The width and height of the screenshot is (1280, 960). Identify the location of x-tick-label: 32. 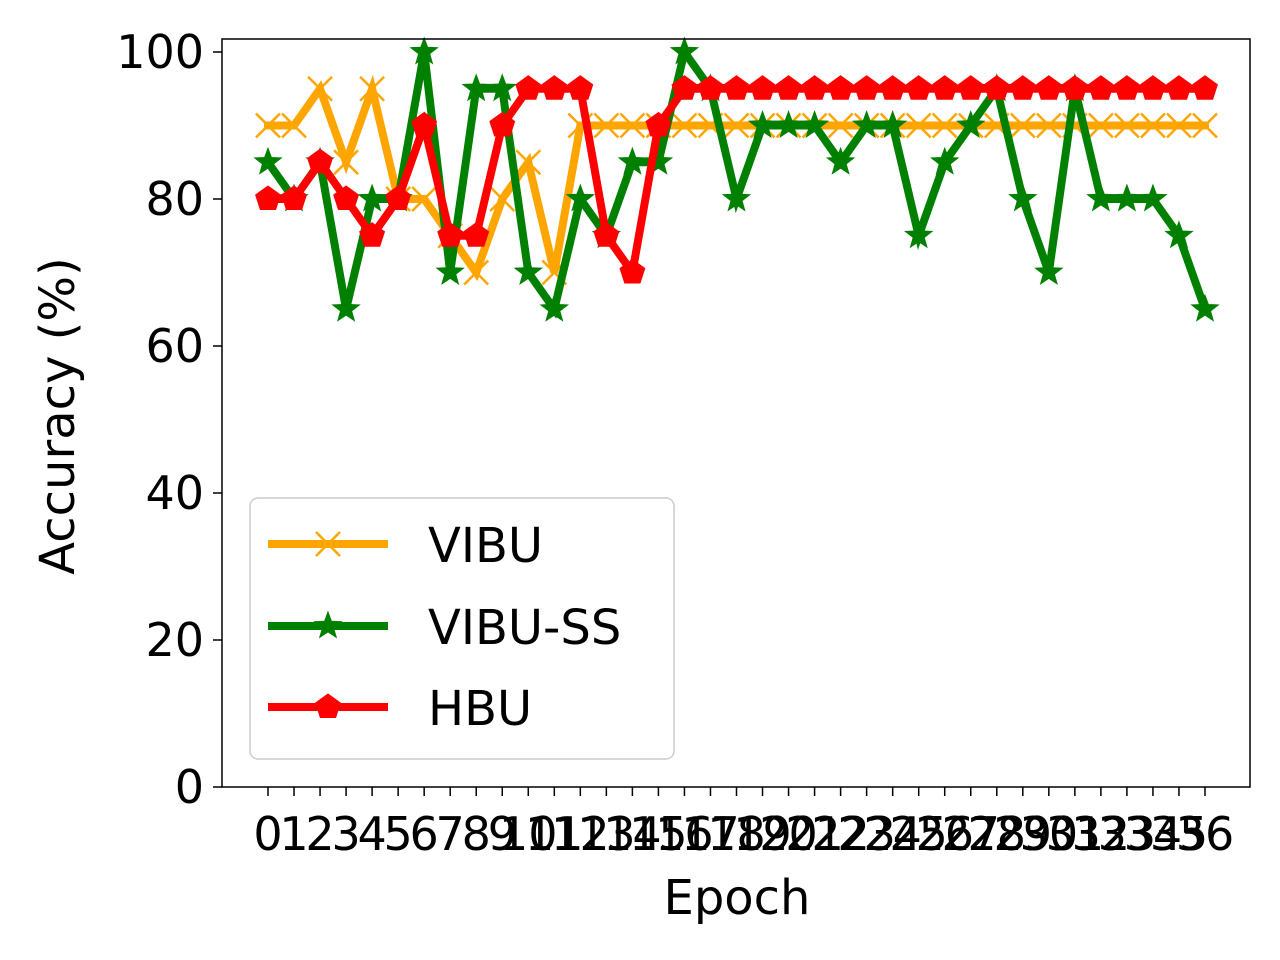
(1101, 834).